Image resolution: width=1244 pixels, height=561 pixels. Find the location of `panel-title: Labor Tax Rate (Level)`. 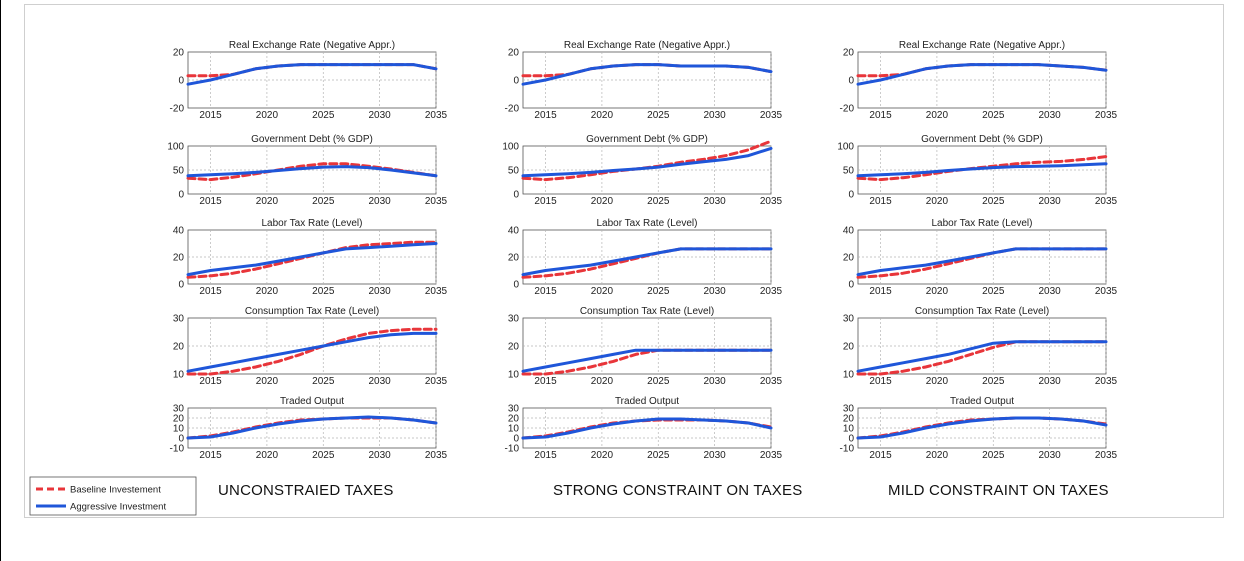

panel-title: Labor Tax Rate (Level) is located at coordinates (647, 223).